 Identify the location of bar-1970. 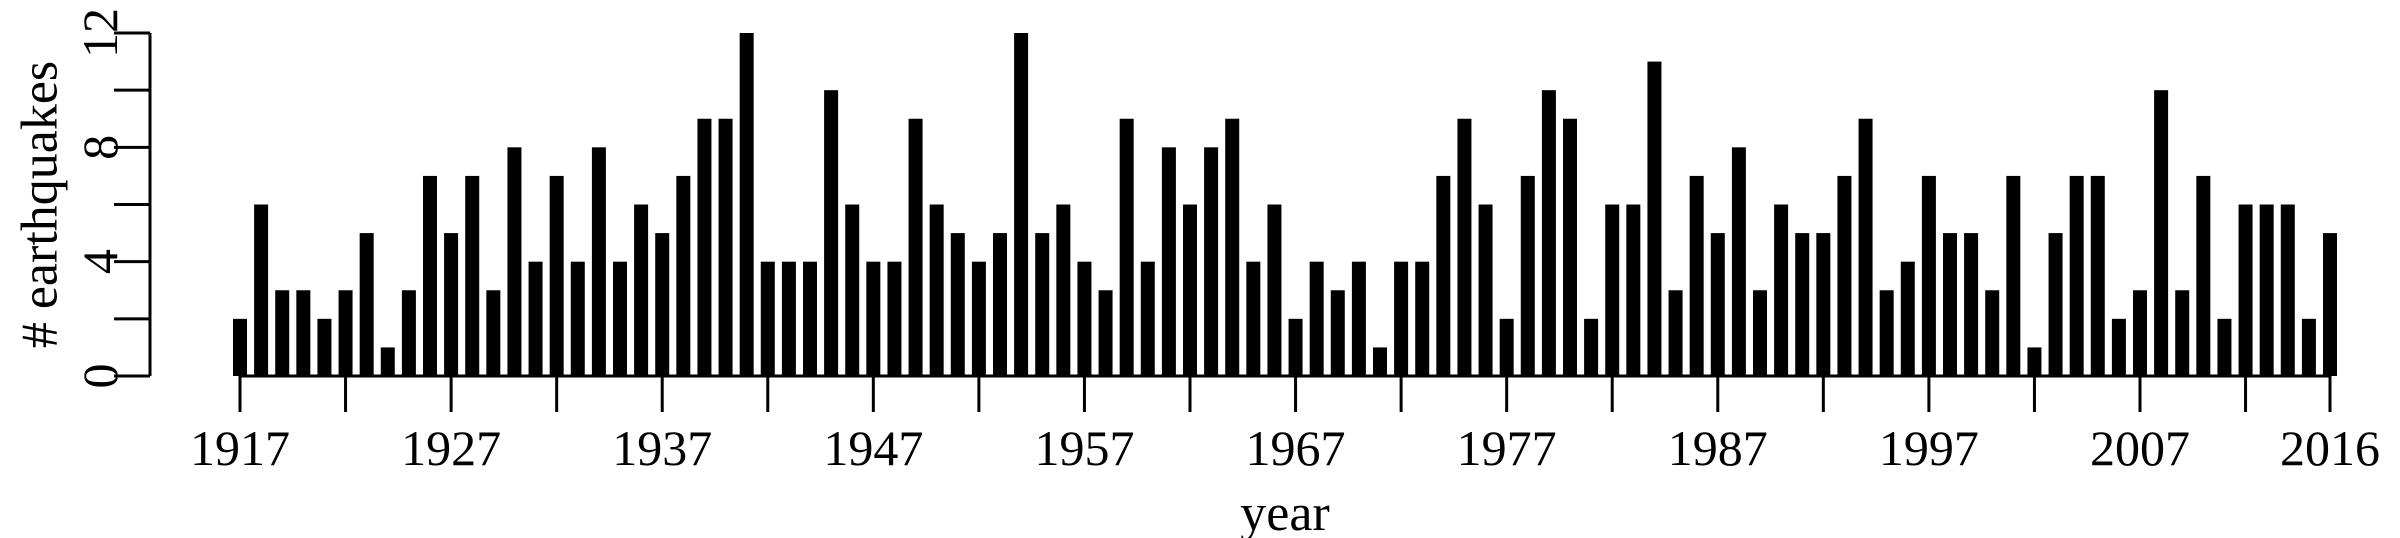
(1358, 318).